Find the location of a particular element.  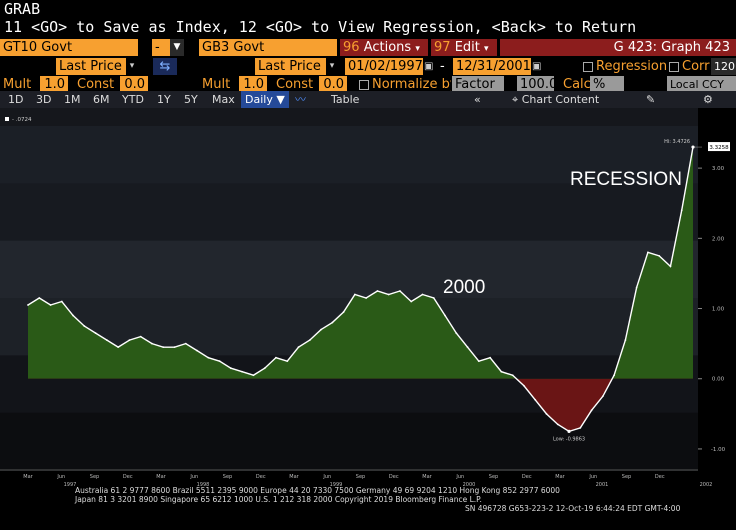

period-1d: 1D is located at coordinates (16, 99).